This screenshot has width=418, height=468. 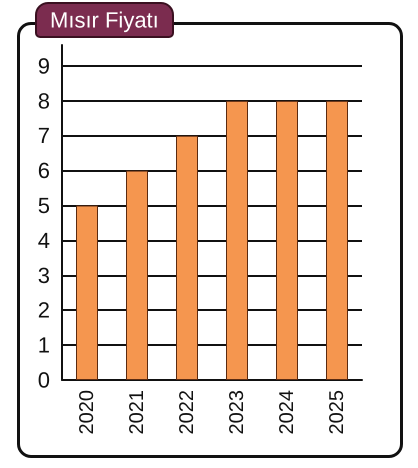 What do you see at coordinates (104, 20) in the screenshot?
I see `chart-title: Mısır Fiyatı` at bounding box center [104, 20].